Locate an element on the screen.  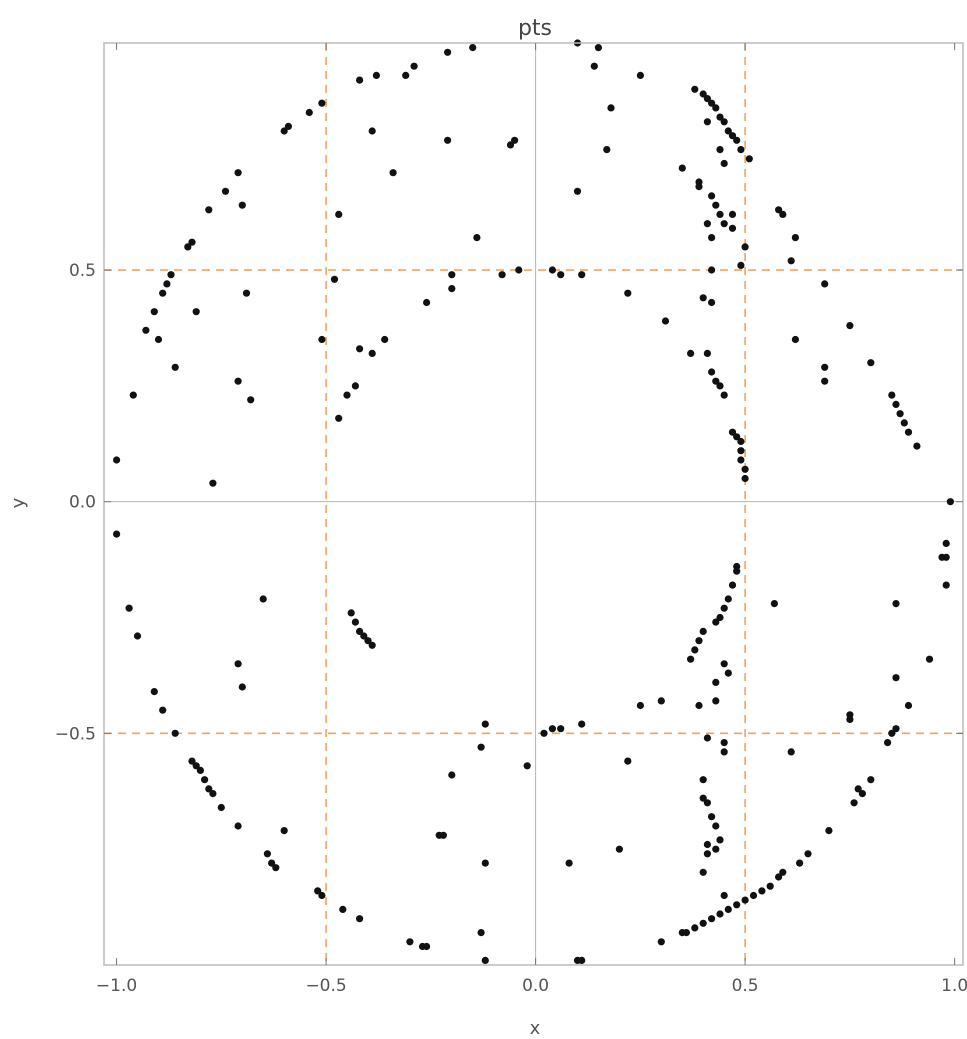
x-tick-label: 0.0 is located at coordinates (535, 986).